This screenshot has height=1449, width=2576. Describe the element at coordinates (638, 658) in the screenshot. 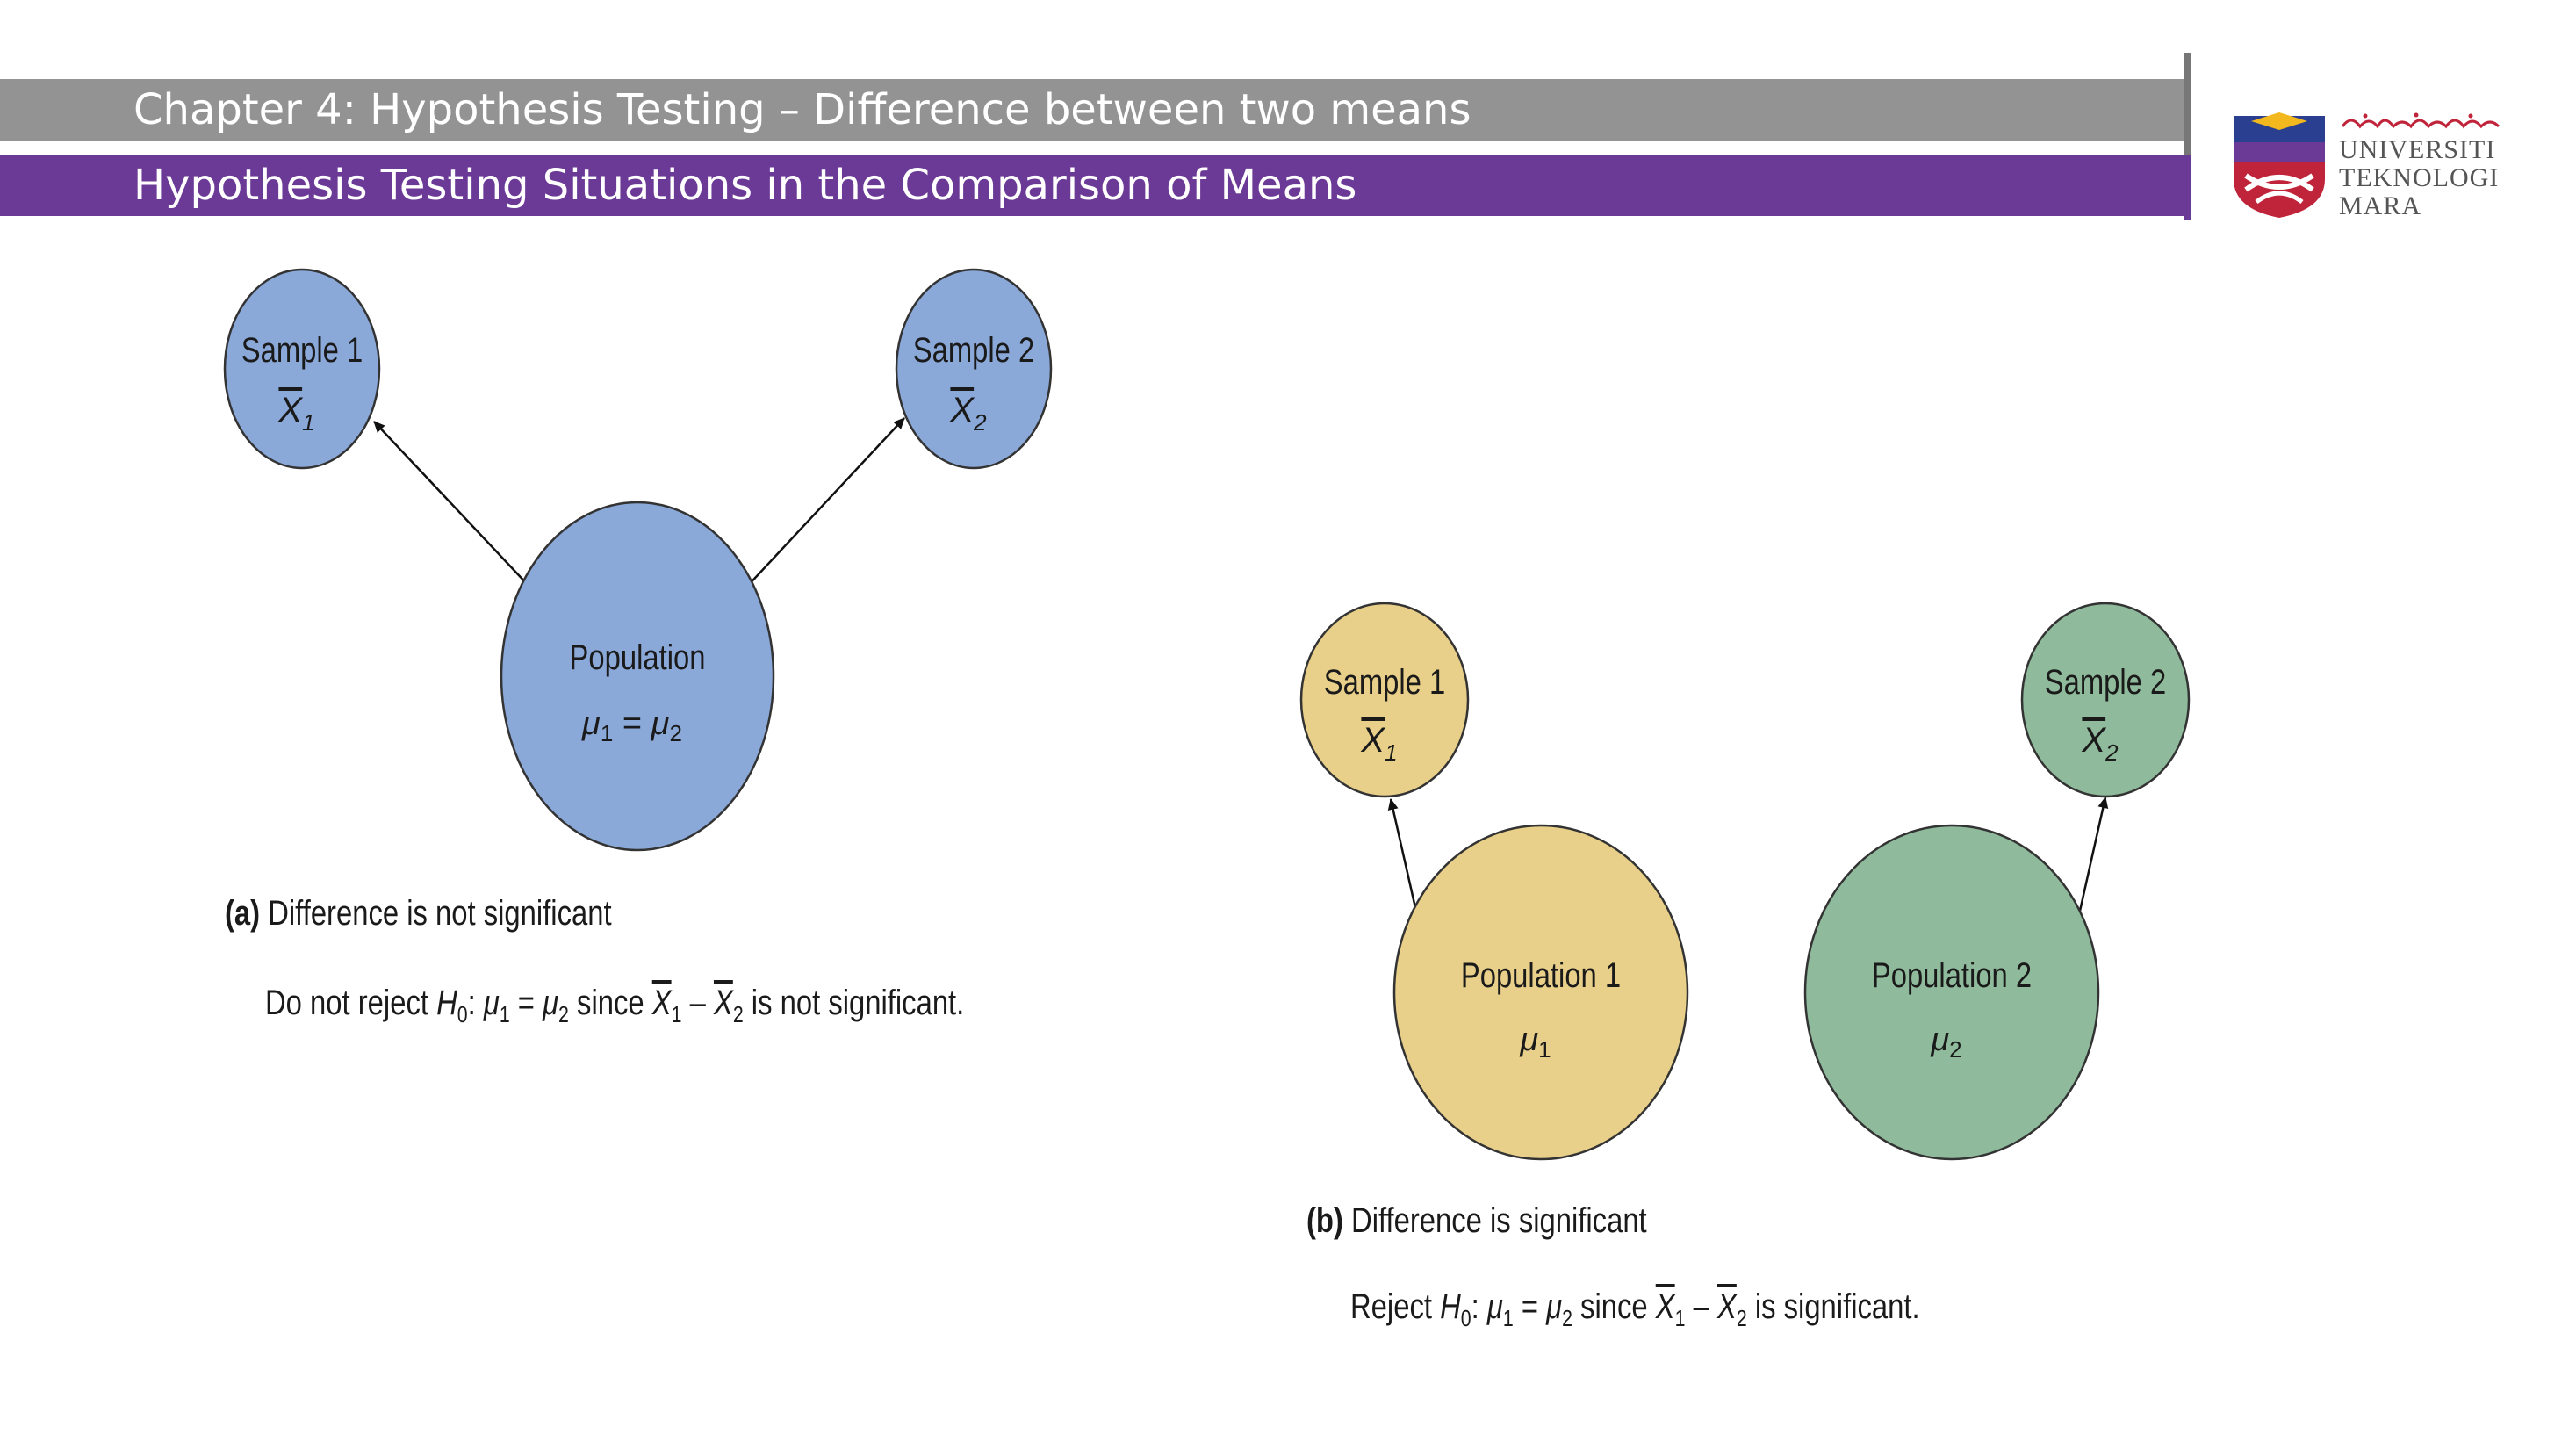

I see `a-population-label: Population` at that location.